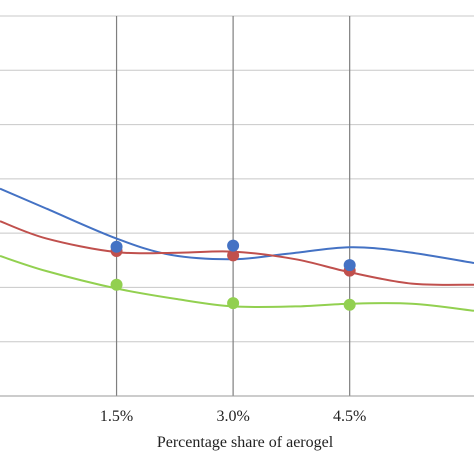 The image size is (474, 474). What do you see at coordinates (349, 416) in the screenshot?
I see `x-tick-label: 4.5%` at bounding box center [349, 416].